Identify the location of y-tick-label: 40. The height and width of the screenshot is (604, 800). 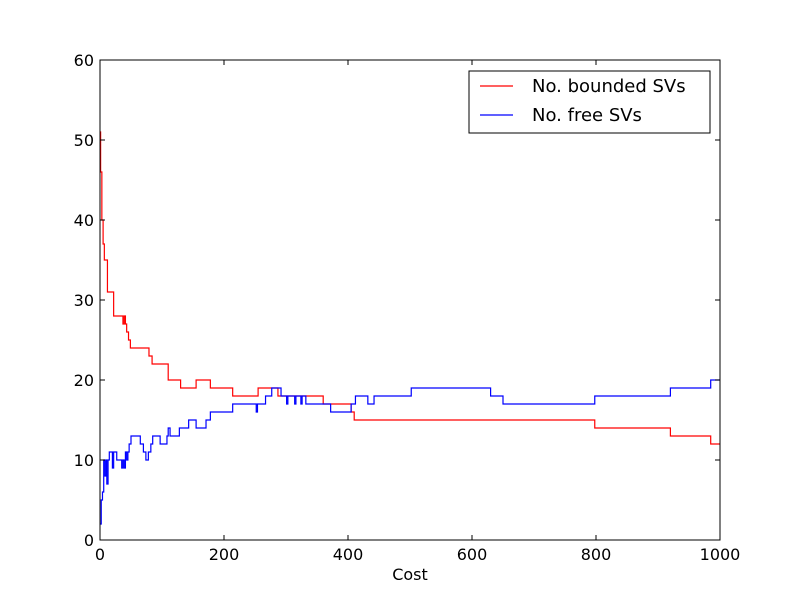
(84, 220).